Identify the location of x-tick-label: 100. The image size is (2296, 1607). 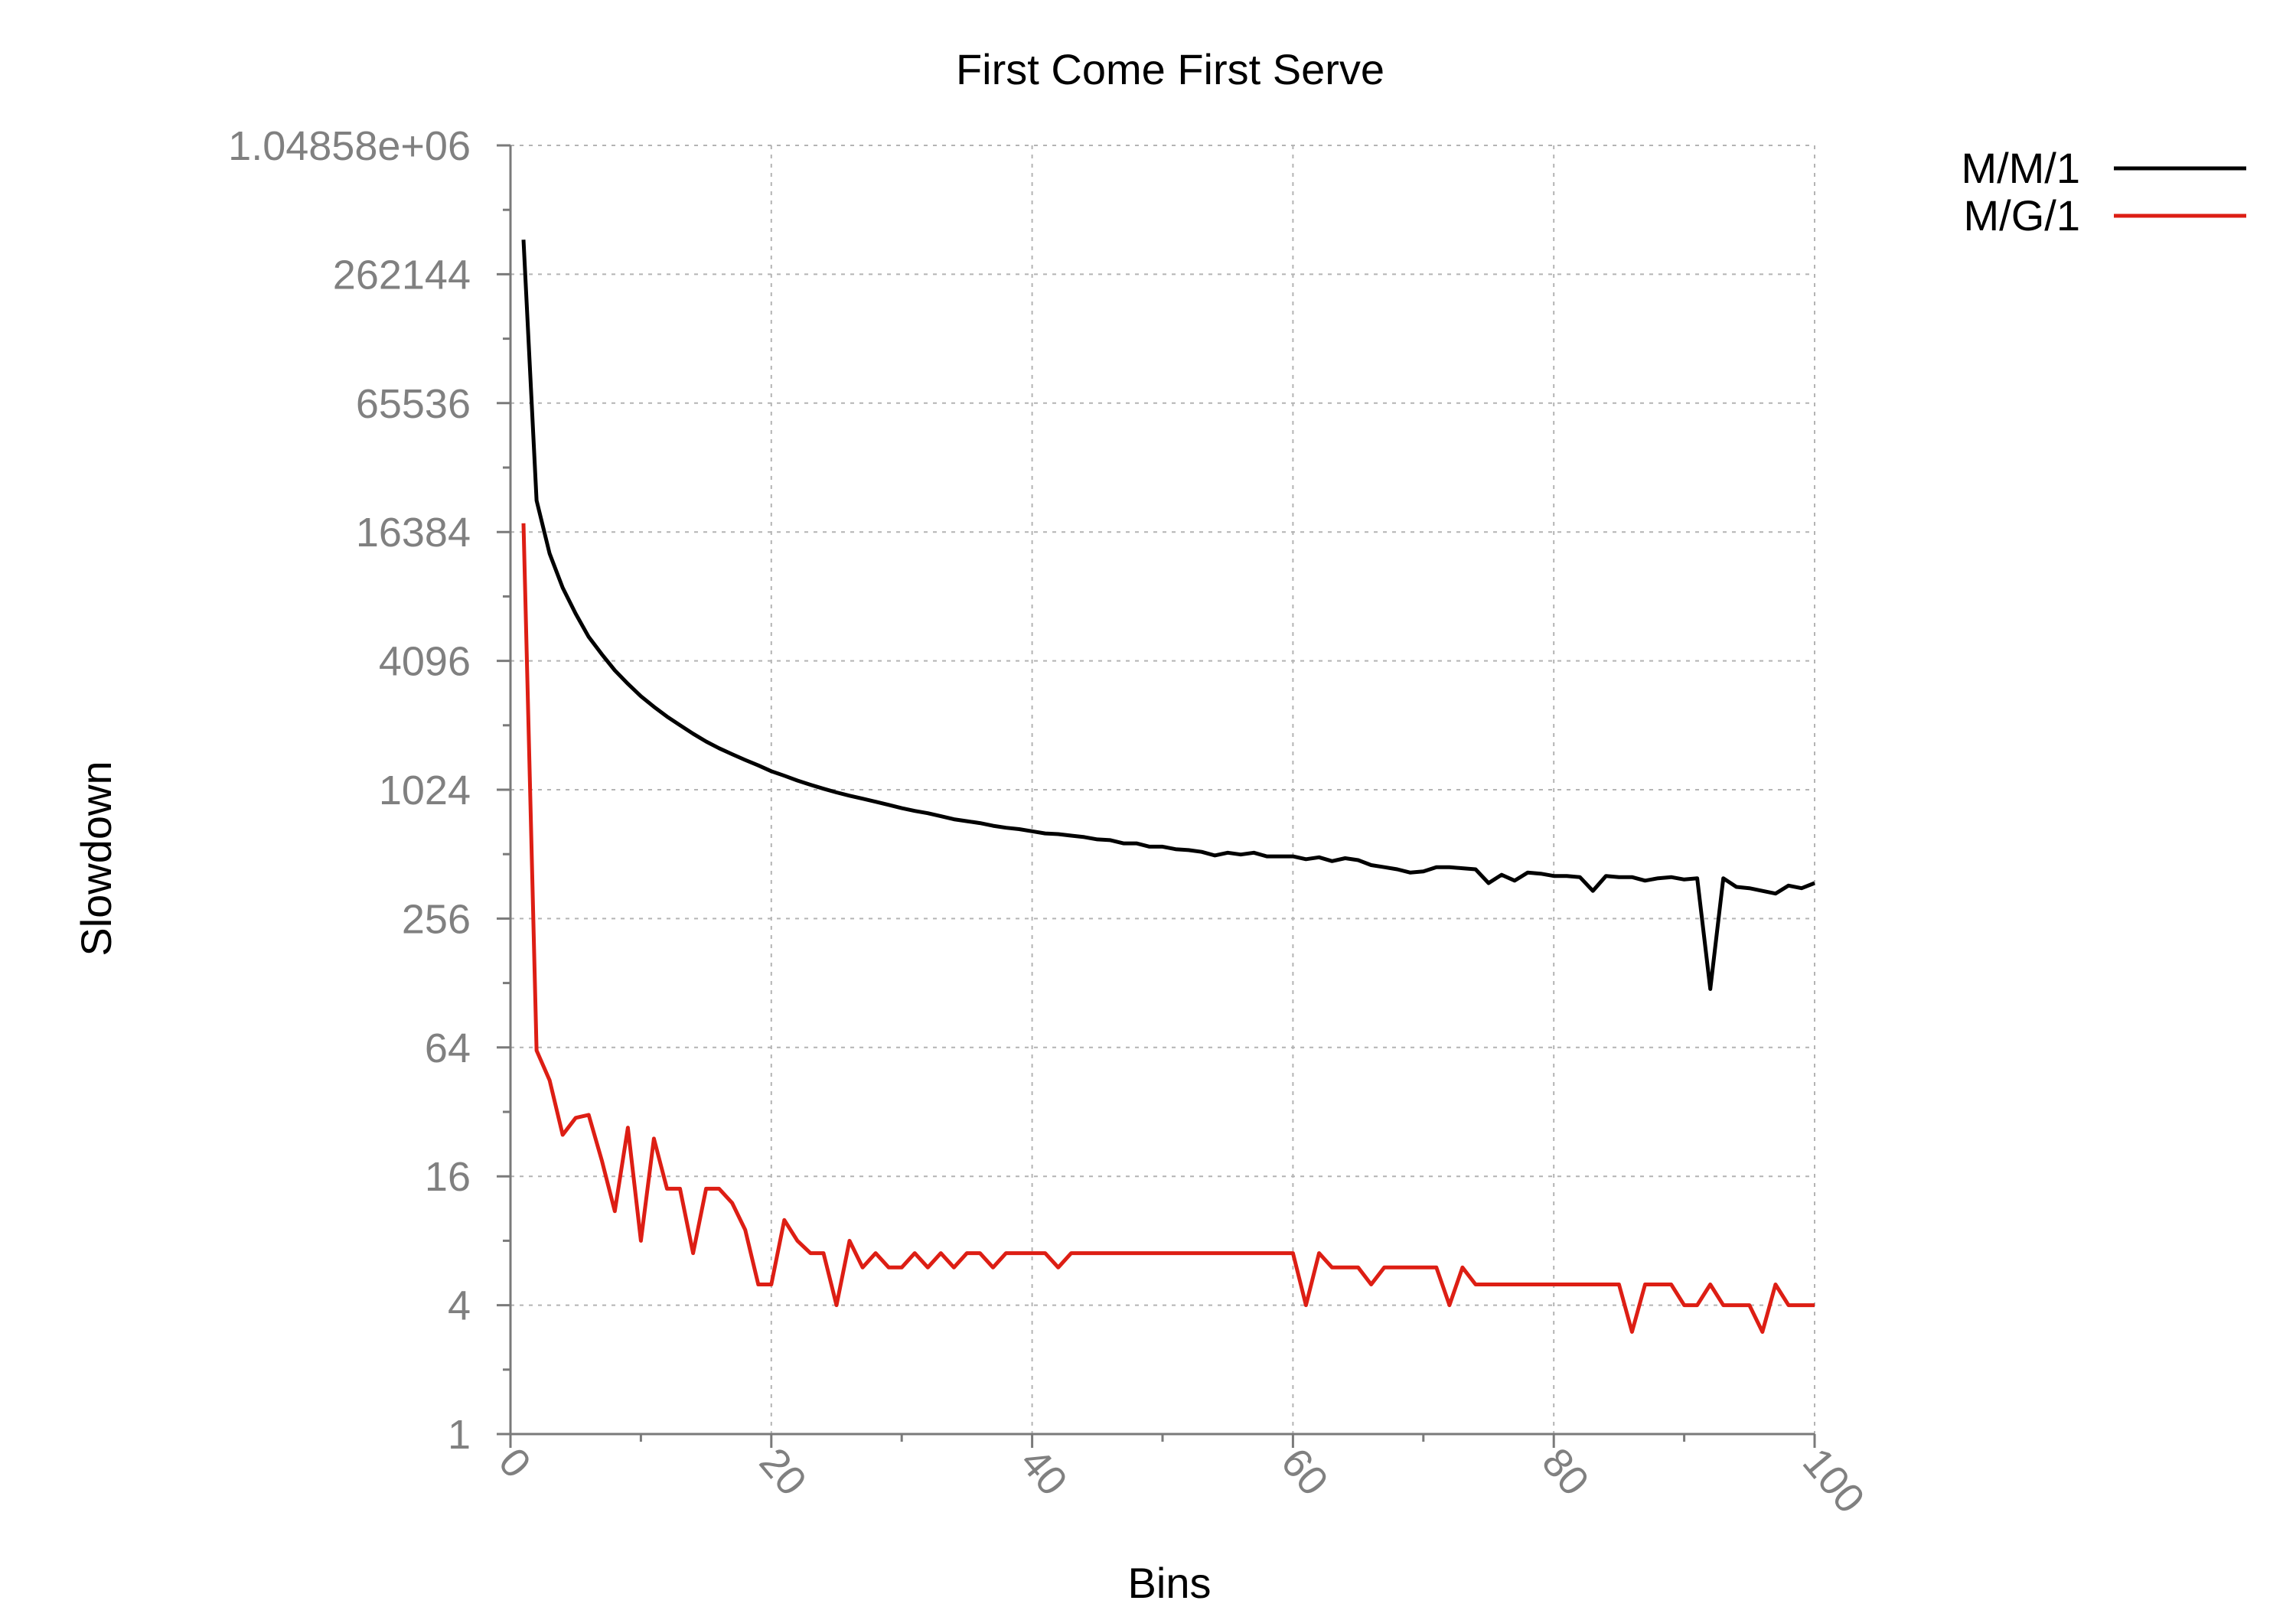
(1834, 1480).